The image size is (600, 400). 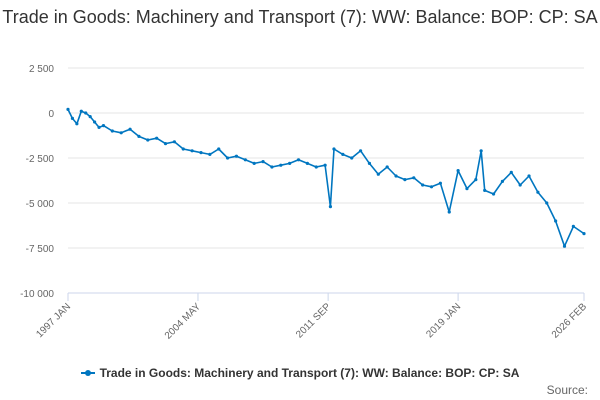 I want to click on source-label: Source:, so click(x=567, y=390).